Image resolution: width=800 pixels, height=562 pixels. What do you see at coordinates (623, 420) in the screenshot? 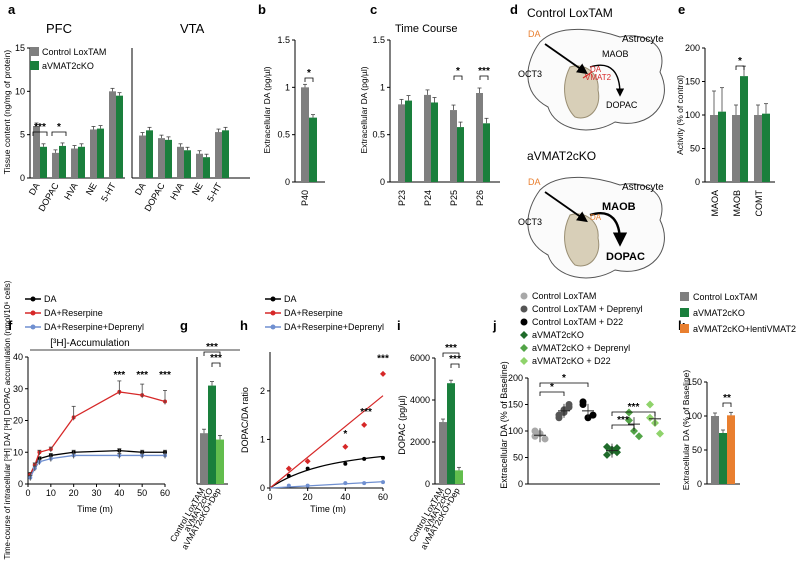
I see `panel-j-sig-4-label: ***` at bounding box center [623, 420].